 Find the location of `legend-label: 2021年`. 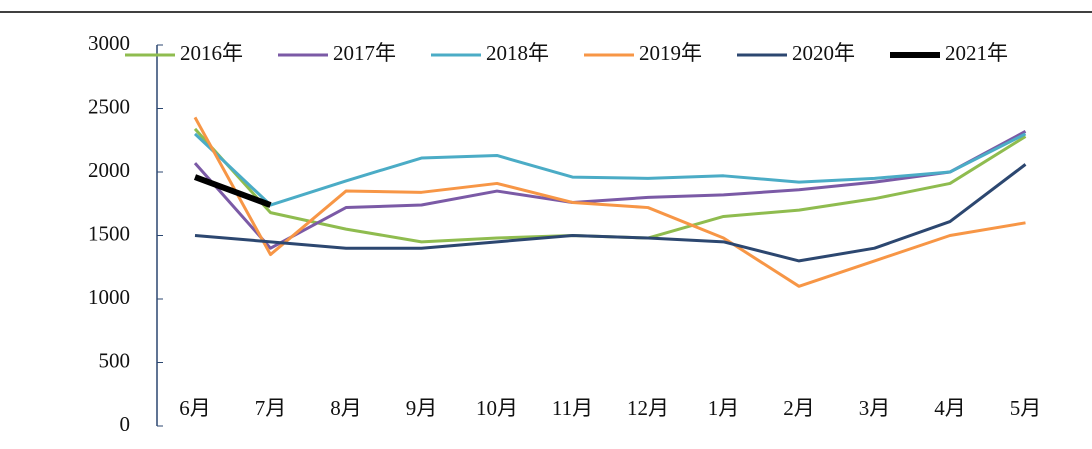

legend-label: 2021年 is located at coordinates (976, 53).